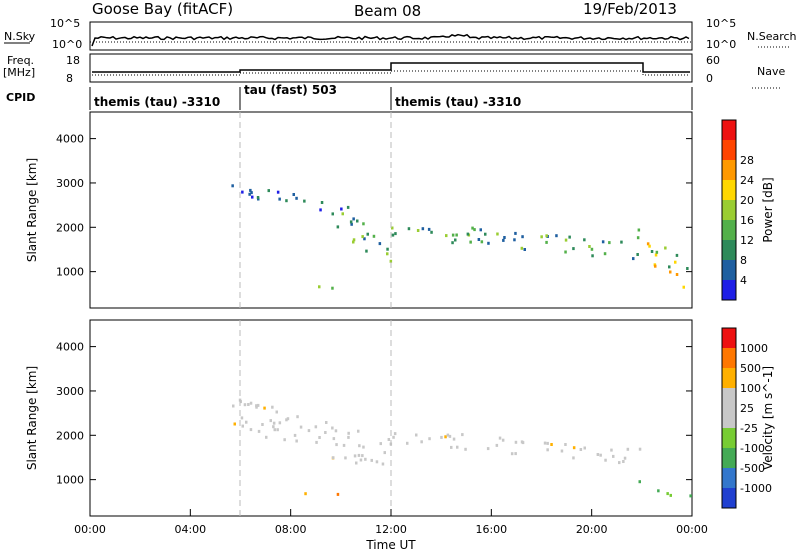 Image resolution: width=800 pixels, height=558 pixels. Describe the element at coordinates (747, 240) in the screenshot. I see `power-colorbar-tick: 12` at that location.